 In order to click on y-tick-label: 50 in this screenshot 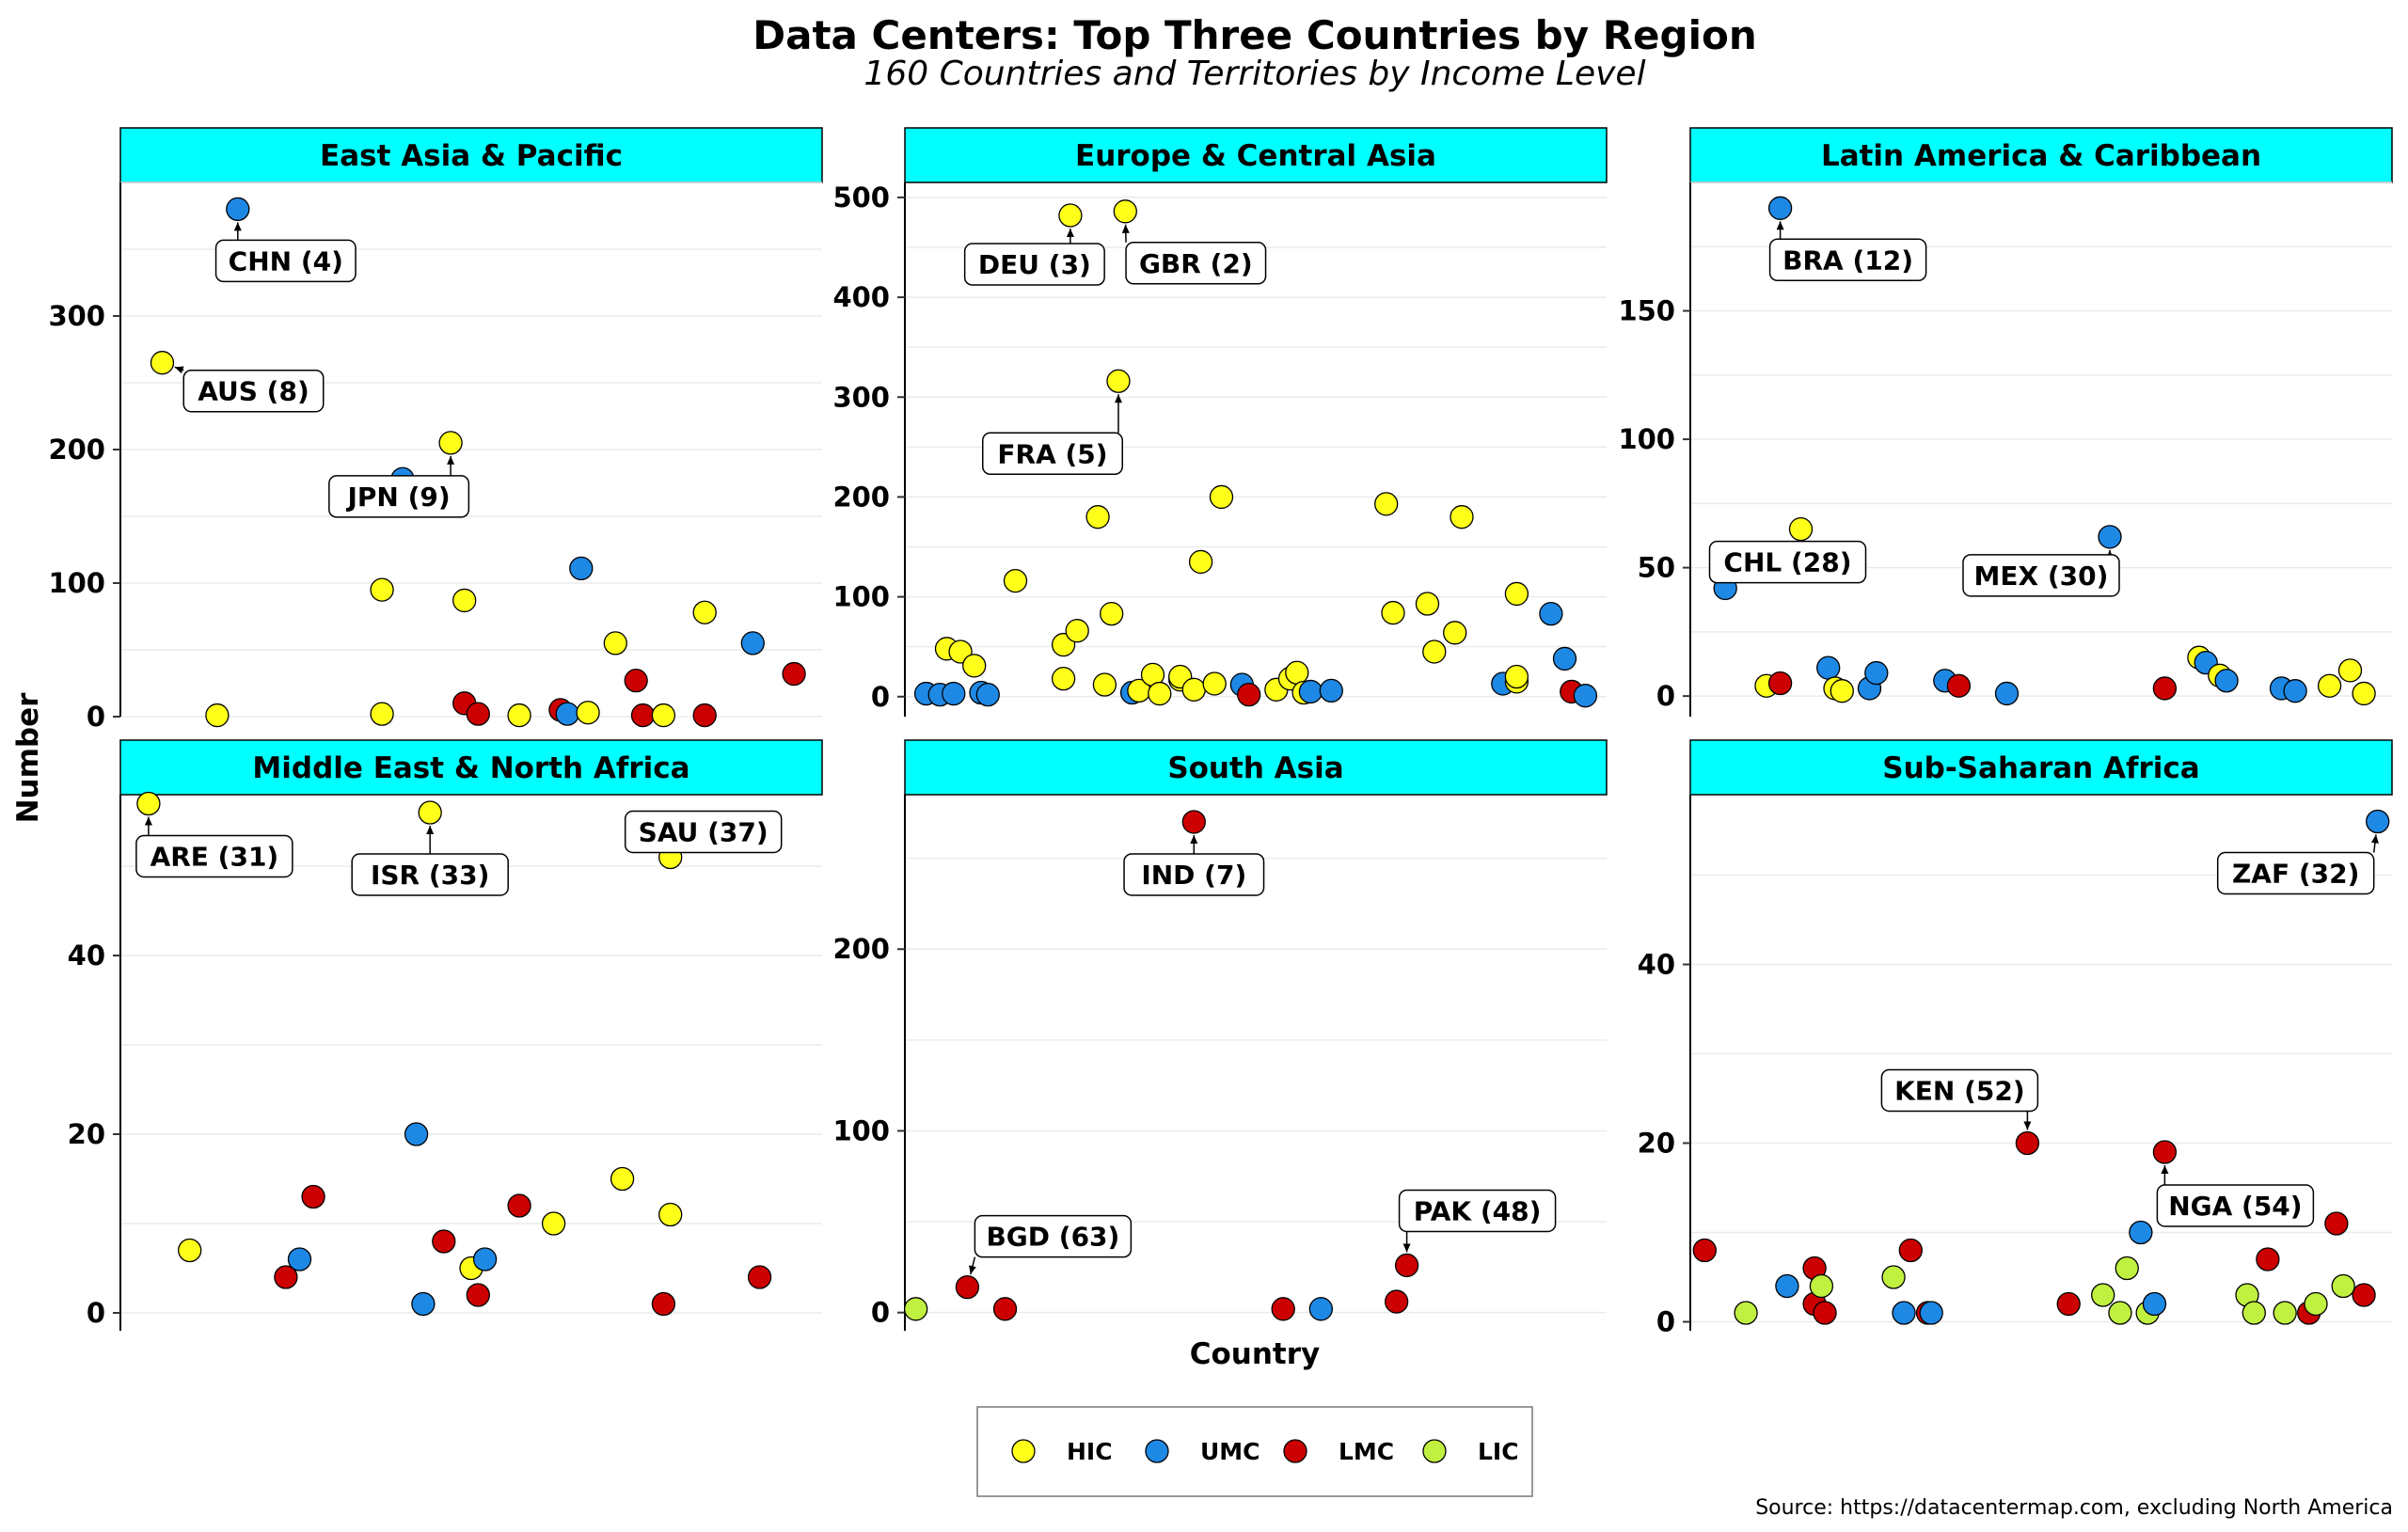, I will do `click(1657, 568)`.